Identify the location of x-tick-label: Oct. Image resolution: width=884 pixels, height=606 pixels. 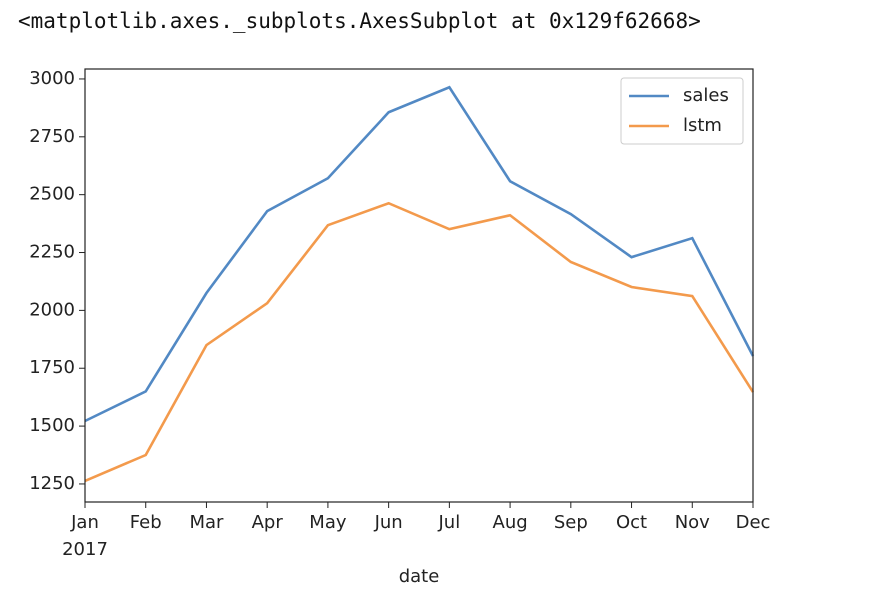
(631, 522).